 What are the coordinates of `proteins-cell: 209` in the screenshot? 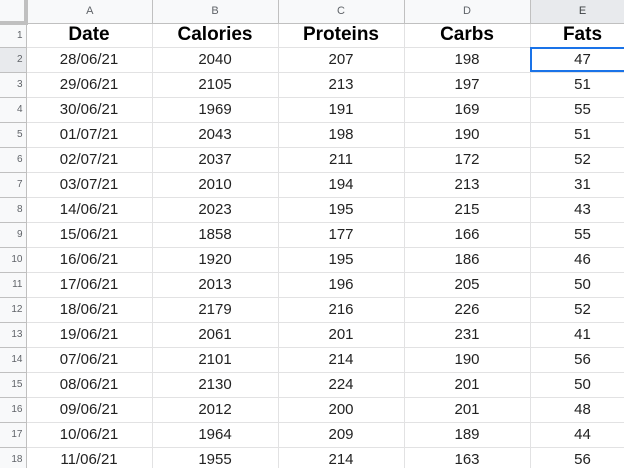 It's located at (341, 435).